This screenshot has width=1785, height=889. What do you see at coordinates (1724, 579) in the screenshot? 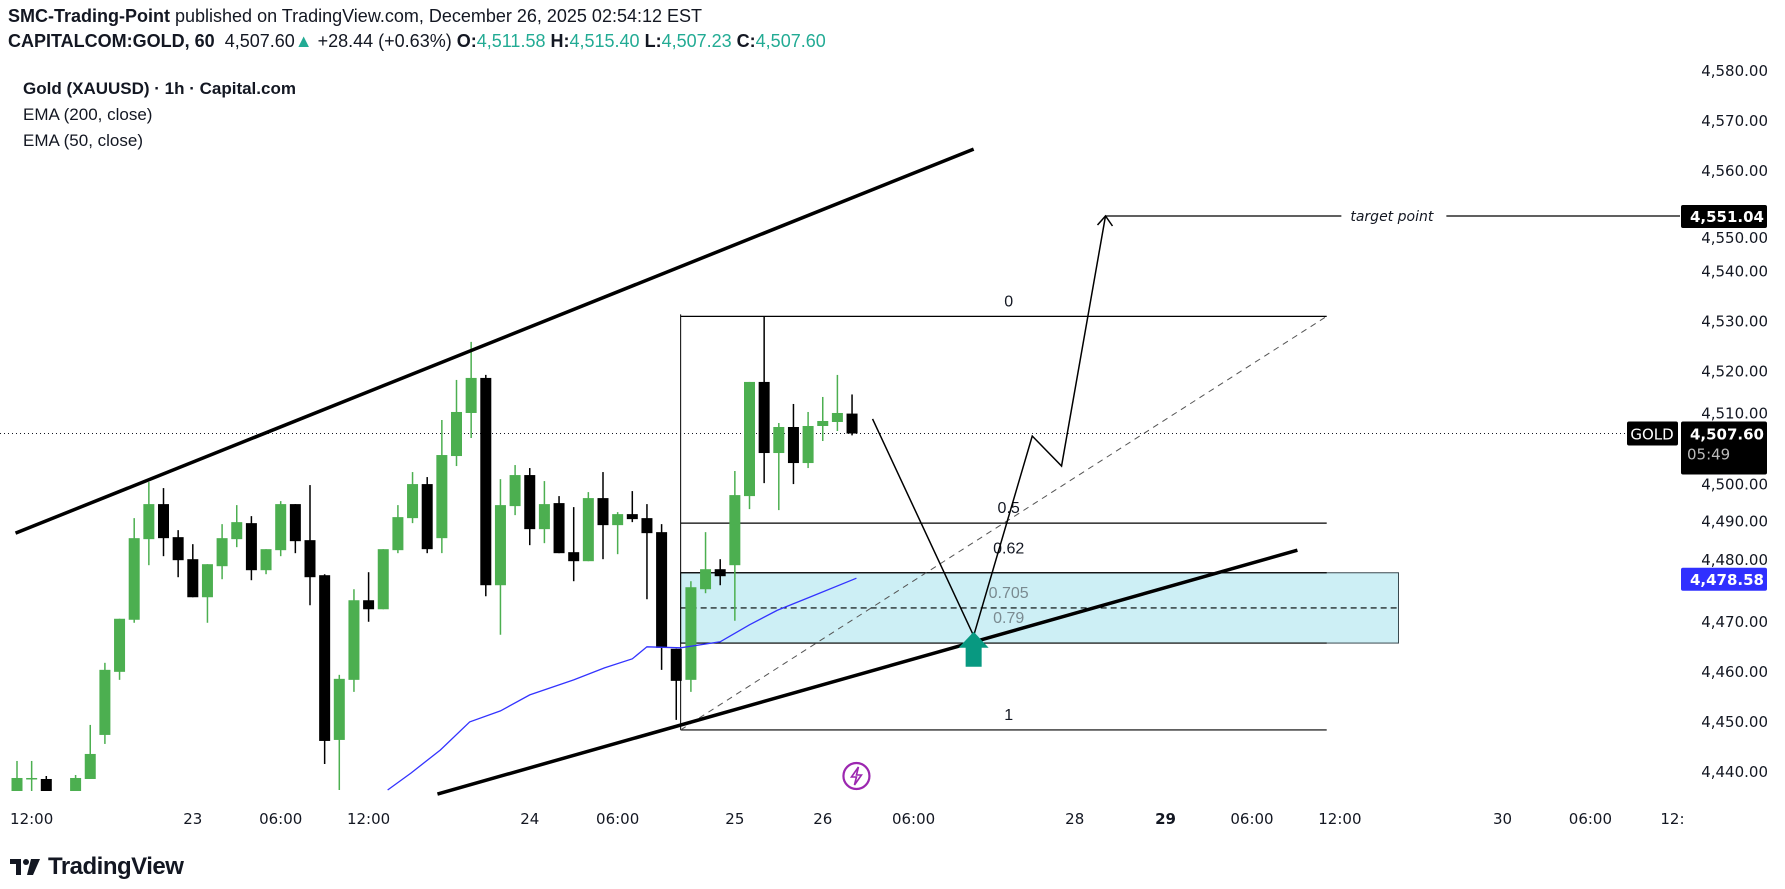
I see `ema-price-box` at bounding box center [1724, 579].